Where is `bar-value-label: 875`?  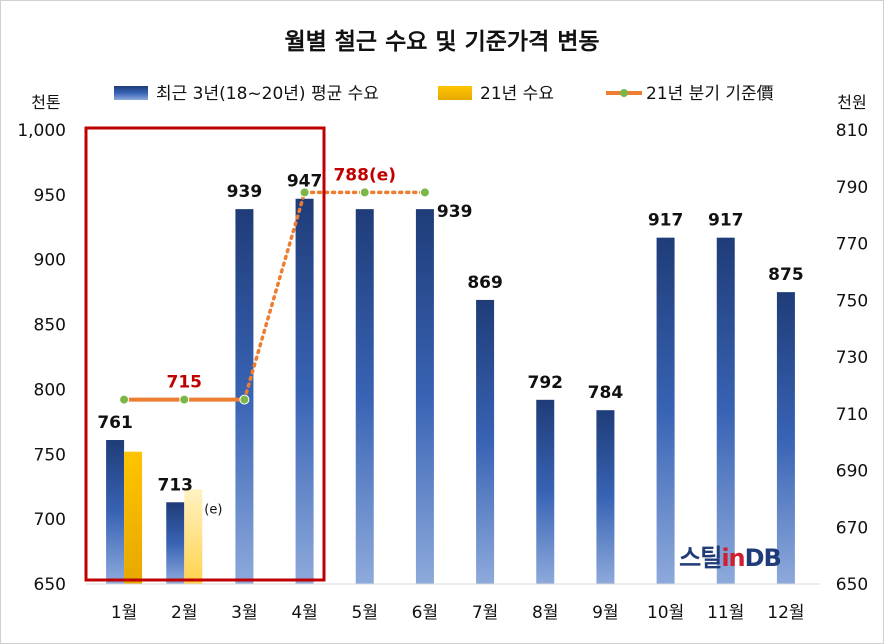
bar-value-label: 875 is located at coordinates (786, 275).